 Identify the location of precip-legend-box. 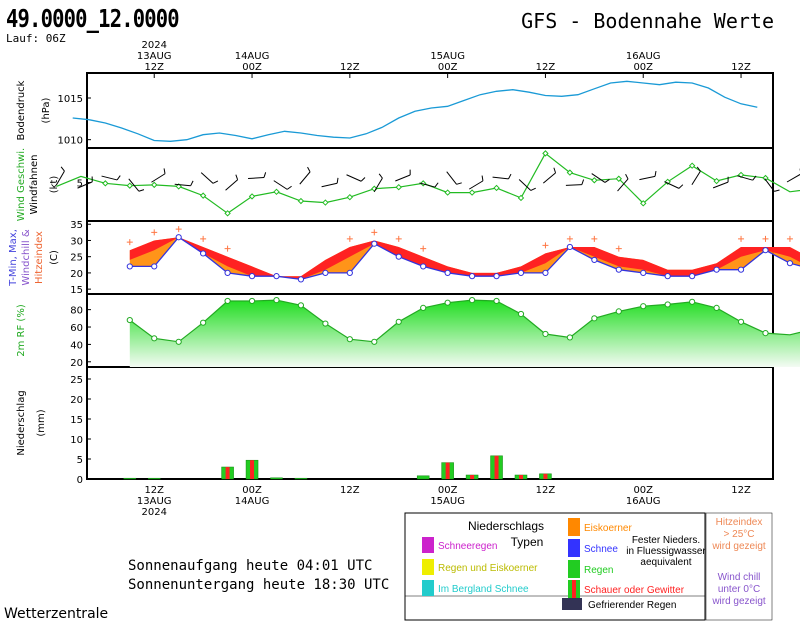
(555, 566).